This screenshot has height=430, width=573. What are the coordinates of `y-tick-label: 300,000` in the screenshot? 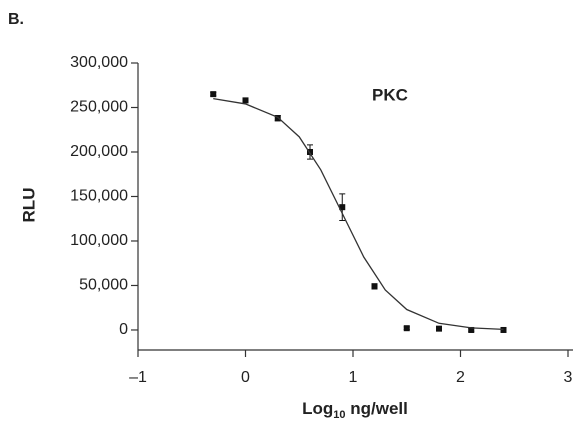 It's located at (99, 62).